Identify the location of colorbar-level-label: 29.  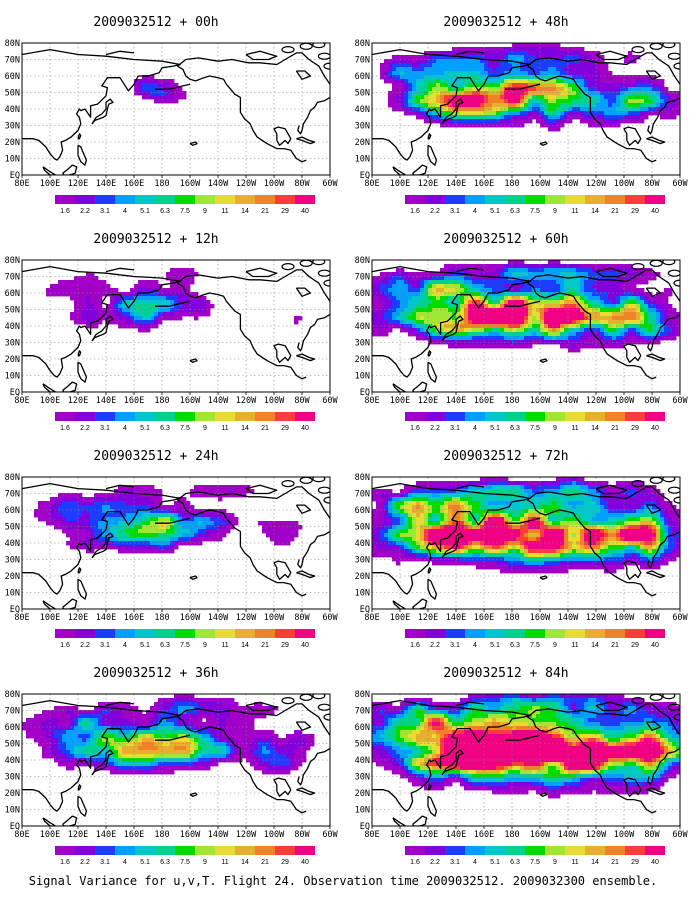
(285, 645).